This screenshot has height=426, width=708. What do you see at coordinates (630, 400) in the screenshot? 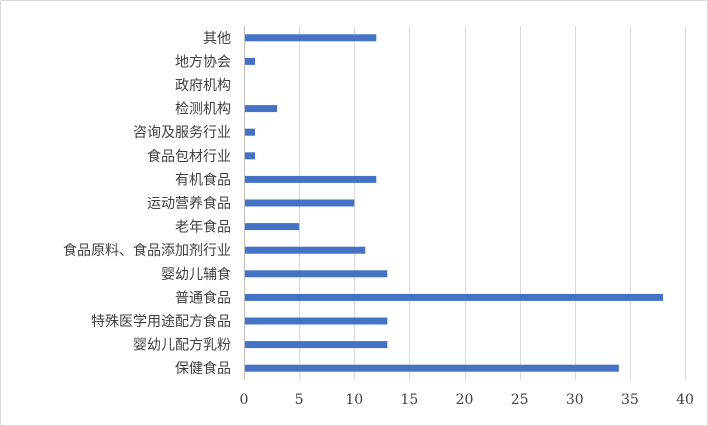
I see `x-tick-label: 35` at bounding box center [630, 400].